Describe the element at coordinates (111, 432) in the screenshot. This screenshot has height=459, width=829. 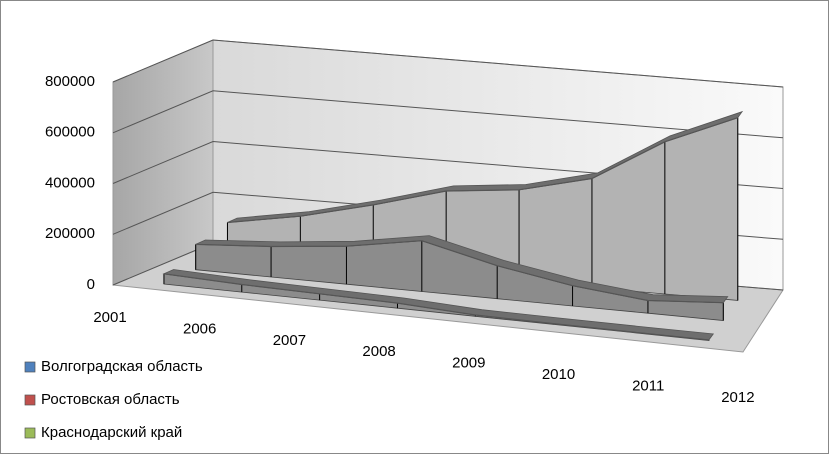
I see `legend-label: Краснодарский край` at that location.